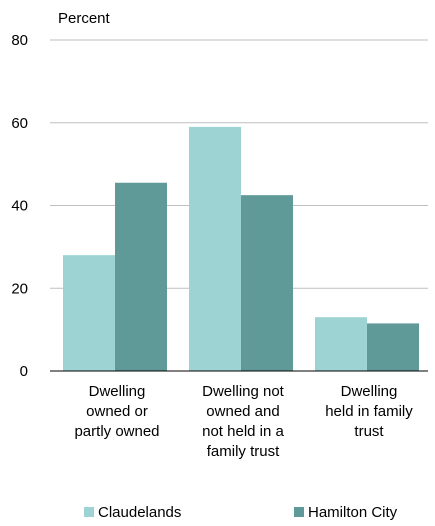 Image resolution: width=435 pixels, height=526 pixels. I want to click on category-label-line: owned and, so click(242, 411).